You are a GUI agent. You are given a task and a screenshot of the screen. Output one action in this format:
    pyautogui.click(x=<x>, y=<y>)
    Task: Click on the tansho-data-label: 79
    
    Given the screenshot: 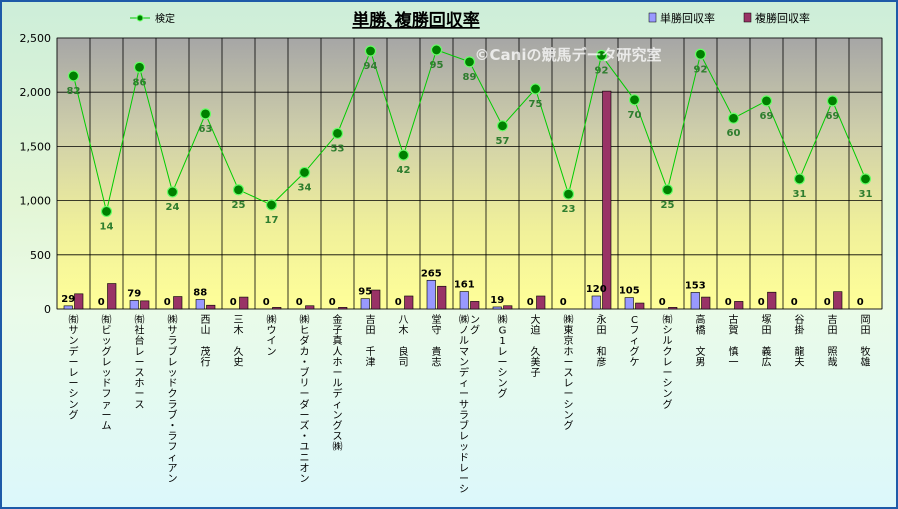 What is the action you would take?
    pyautogui.click(x=134, y=293)
    